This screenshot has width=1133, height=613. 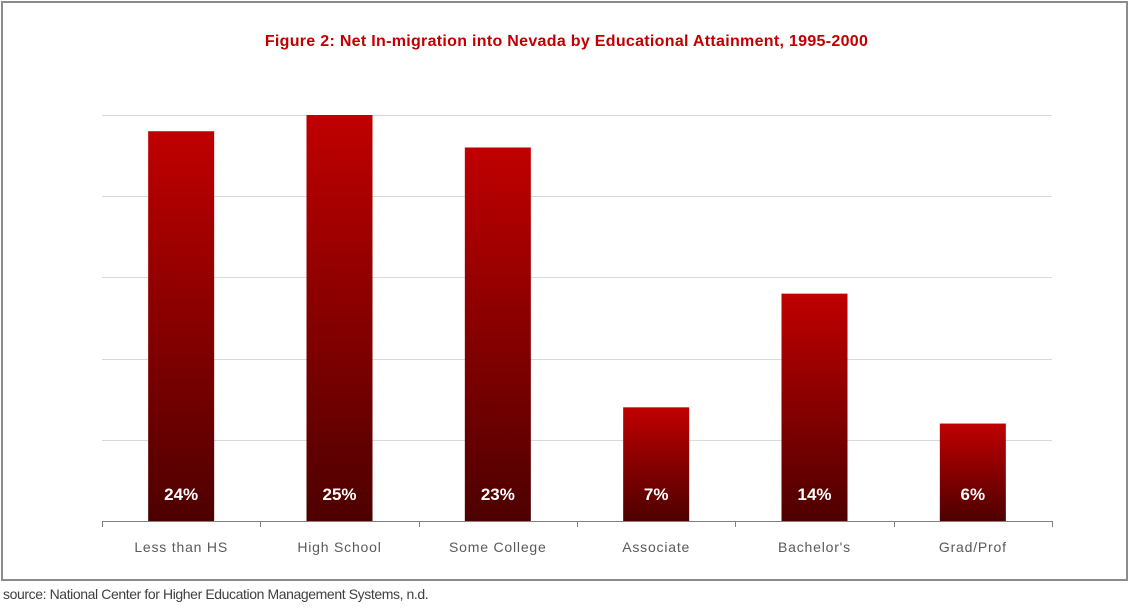 I want to click on x-tick-label: Grad/Prof, so click(x=973, y=547).